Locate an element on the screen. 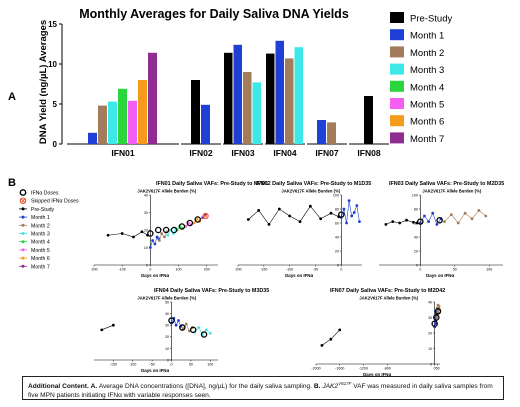  caption-b-label: B. is located at coordinates (317, 387).